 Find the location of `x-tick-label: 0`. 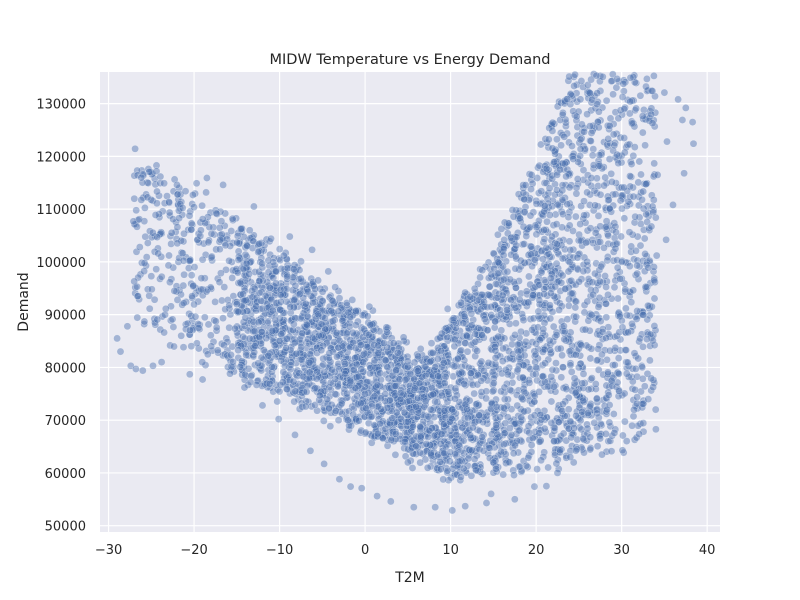

x-tick-label: 0 is located at coordinates (365, 550).